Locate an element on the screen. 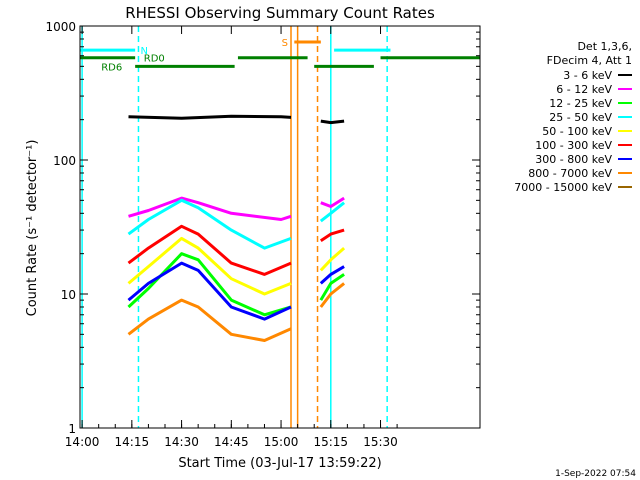 This screenshot has height=480, width=640. legend-header-line-1: Det 1,3,6, is located at coordinates (604, 46).